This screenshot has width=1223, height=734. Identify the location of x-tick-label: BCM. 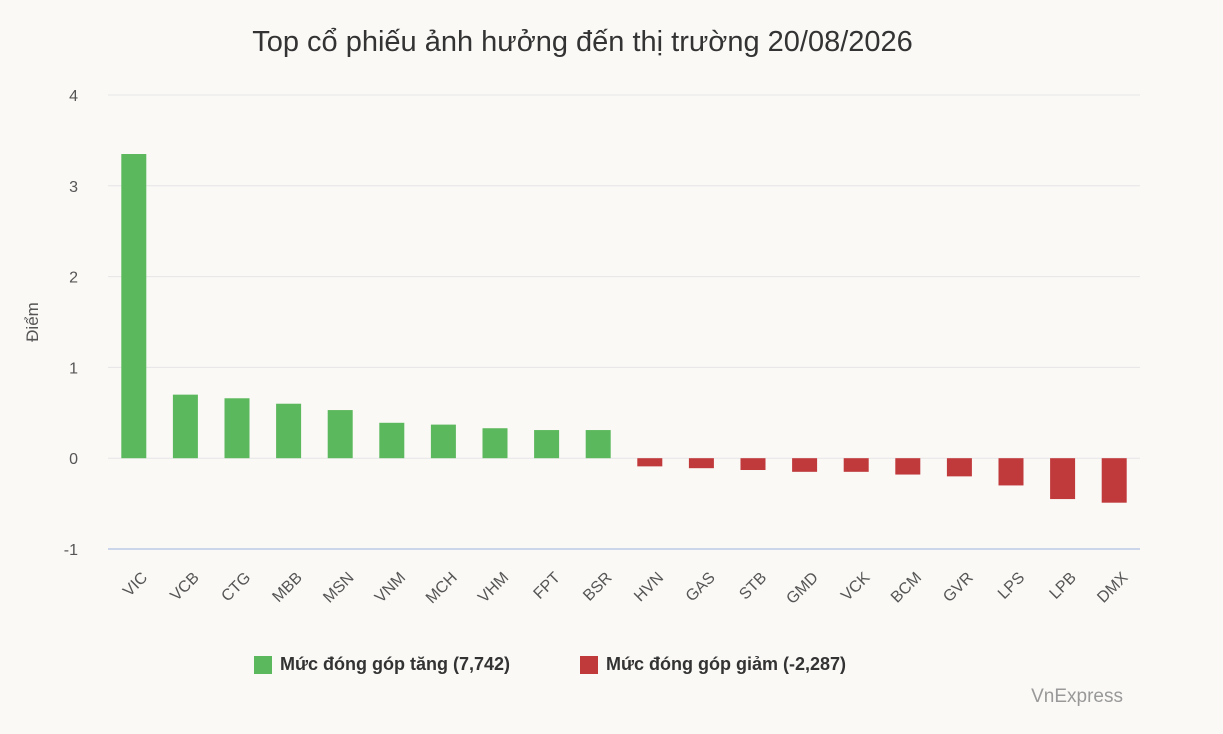
(906, 587).